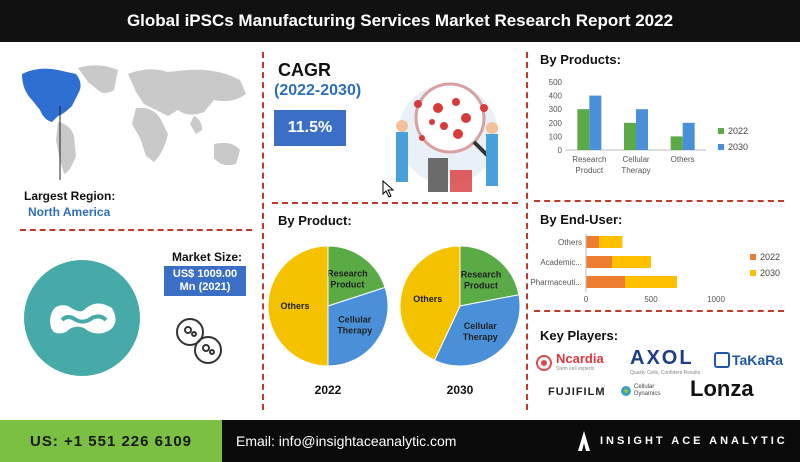 The image size is (800, 462). I want to click on logo-cellular-dynamics: Cellular Dynamics, so click(645, 391).